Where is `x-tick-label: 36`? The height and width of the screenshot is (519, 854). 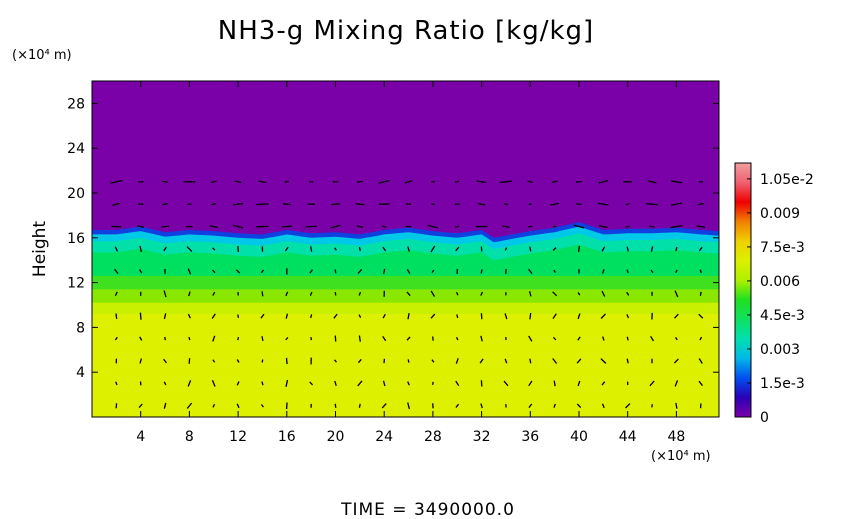
x-tick-label: 36 is located at coordinates (530, 437).